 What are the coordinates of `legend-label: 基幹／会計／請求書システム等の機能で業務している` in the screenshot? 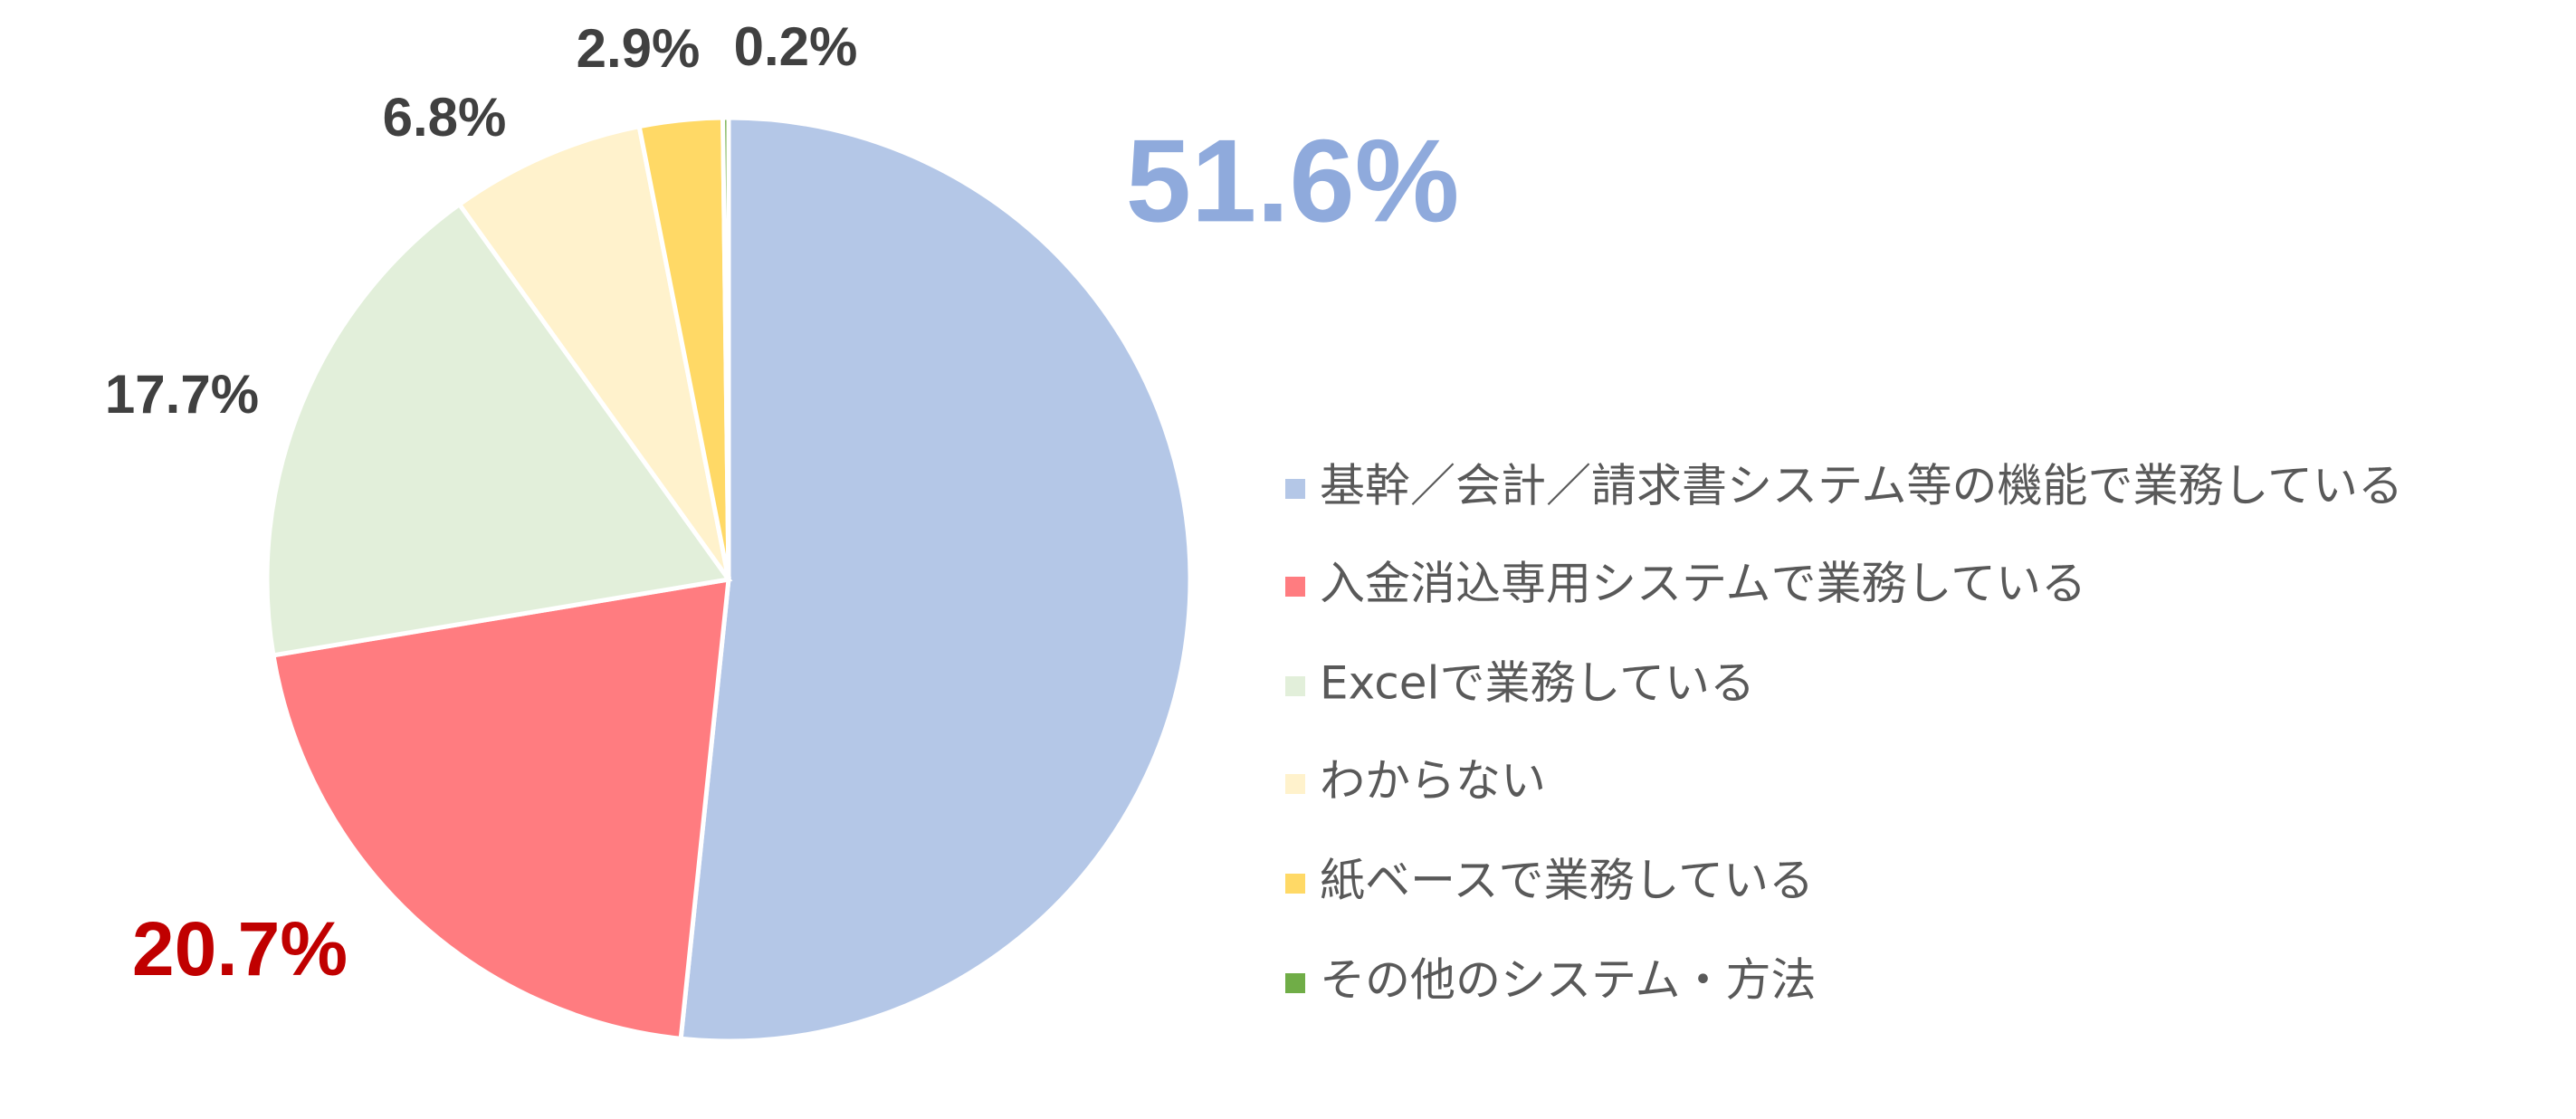 It's located at (1862, 486).